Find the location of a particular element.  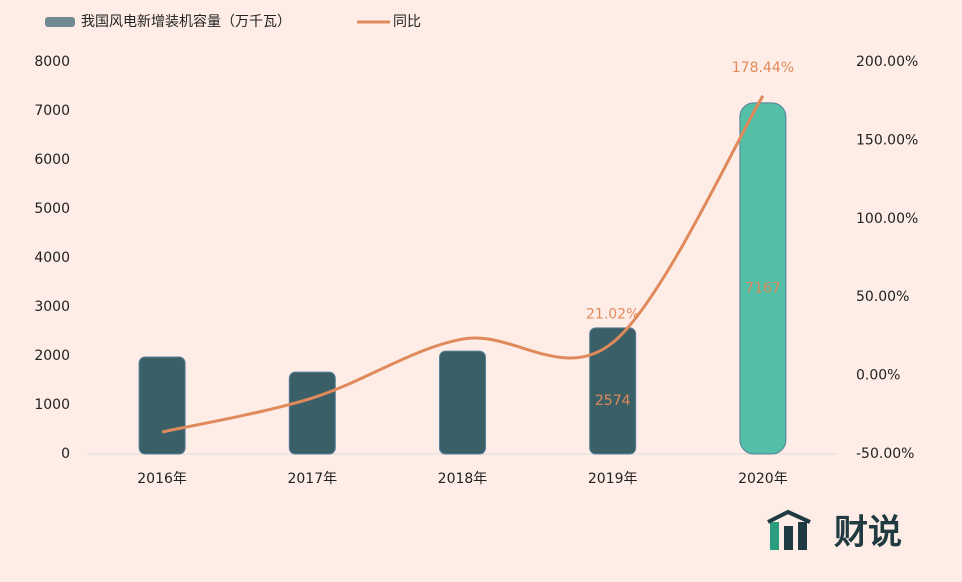

legend-label: 同比 is located at coordinates (407, 22).